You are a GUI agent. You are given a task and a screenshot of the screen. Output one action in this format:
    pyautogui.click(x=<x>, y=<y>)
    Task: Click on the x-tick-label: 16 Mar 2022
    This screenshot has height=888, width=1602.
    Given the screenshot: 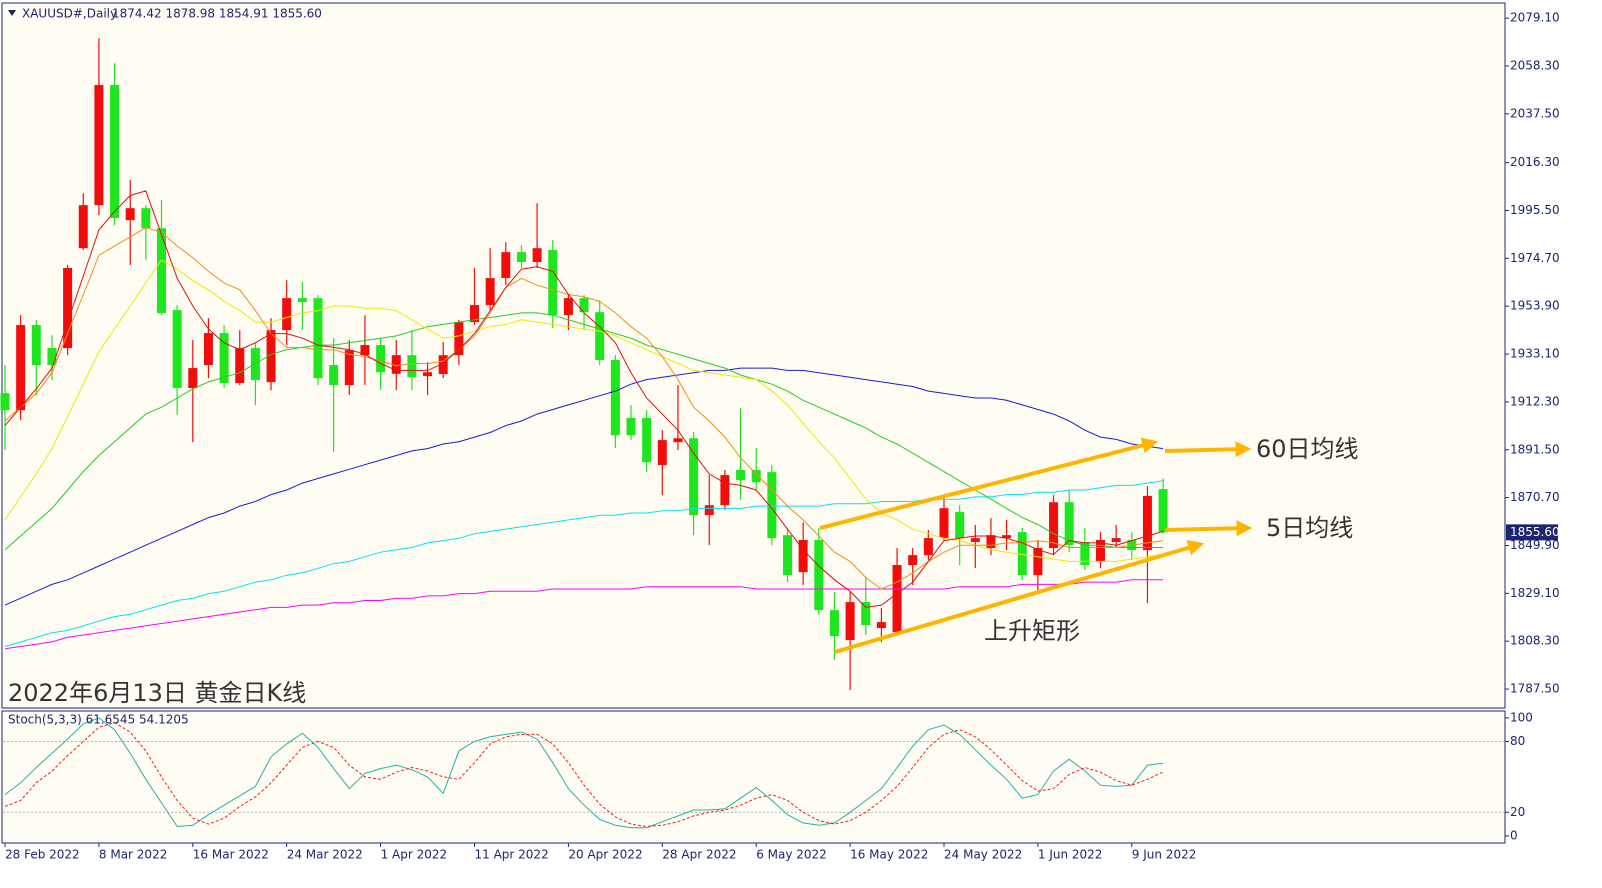 What is the action you would take?
    pyautogui.click(x=231, y=855)
    